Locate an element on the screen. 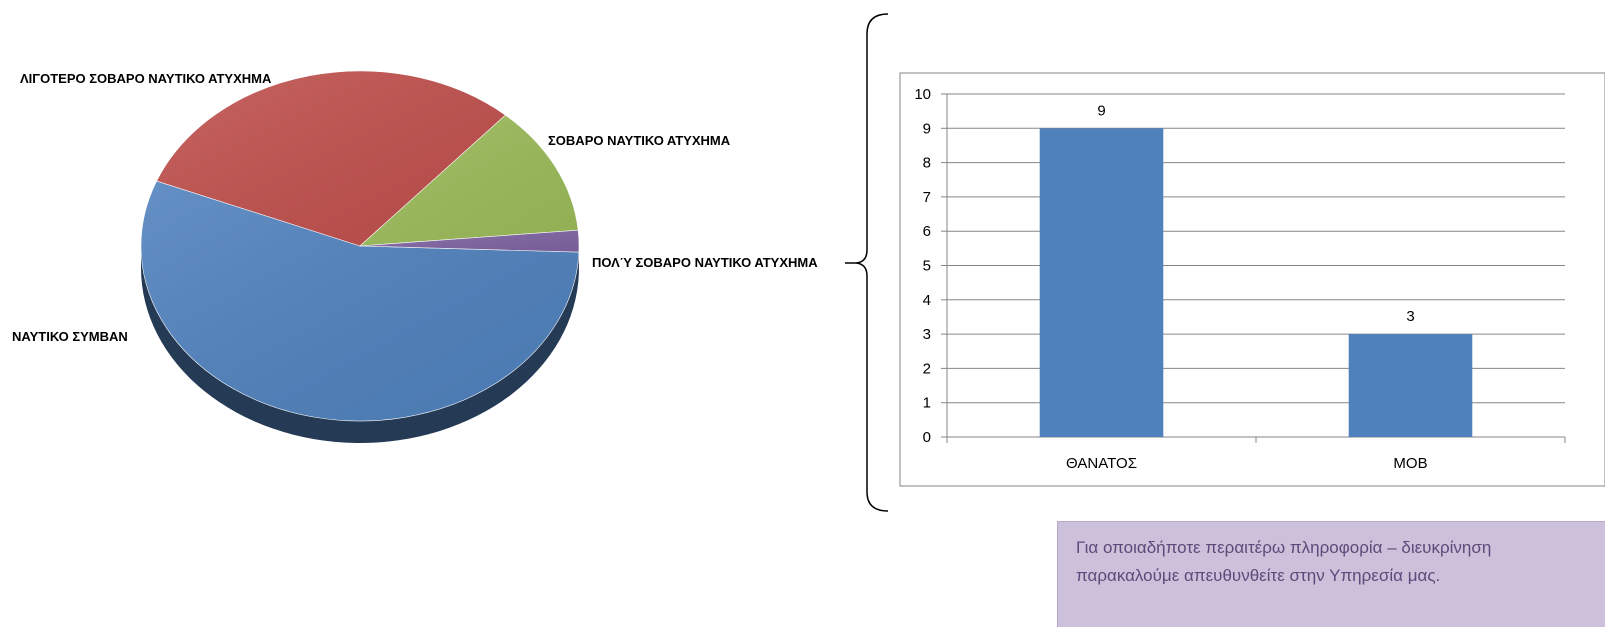 This screenshot has height=627, width=1605. category-label-1: MOB is located at coordinates (1410, 463).